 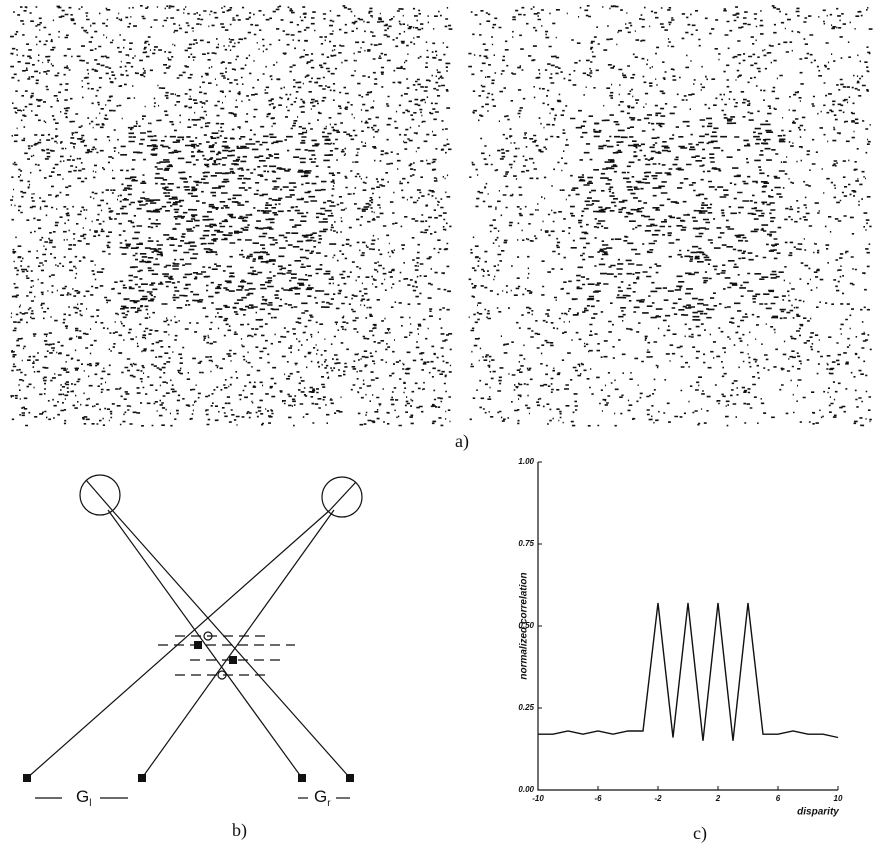 I want to click on y-tick-label: 0.50, so click(x=526, y=625).